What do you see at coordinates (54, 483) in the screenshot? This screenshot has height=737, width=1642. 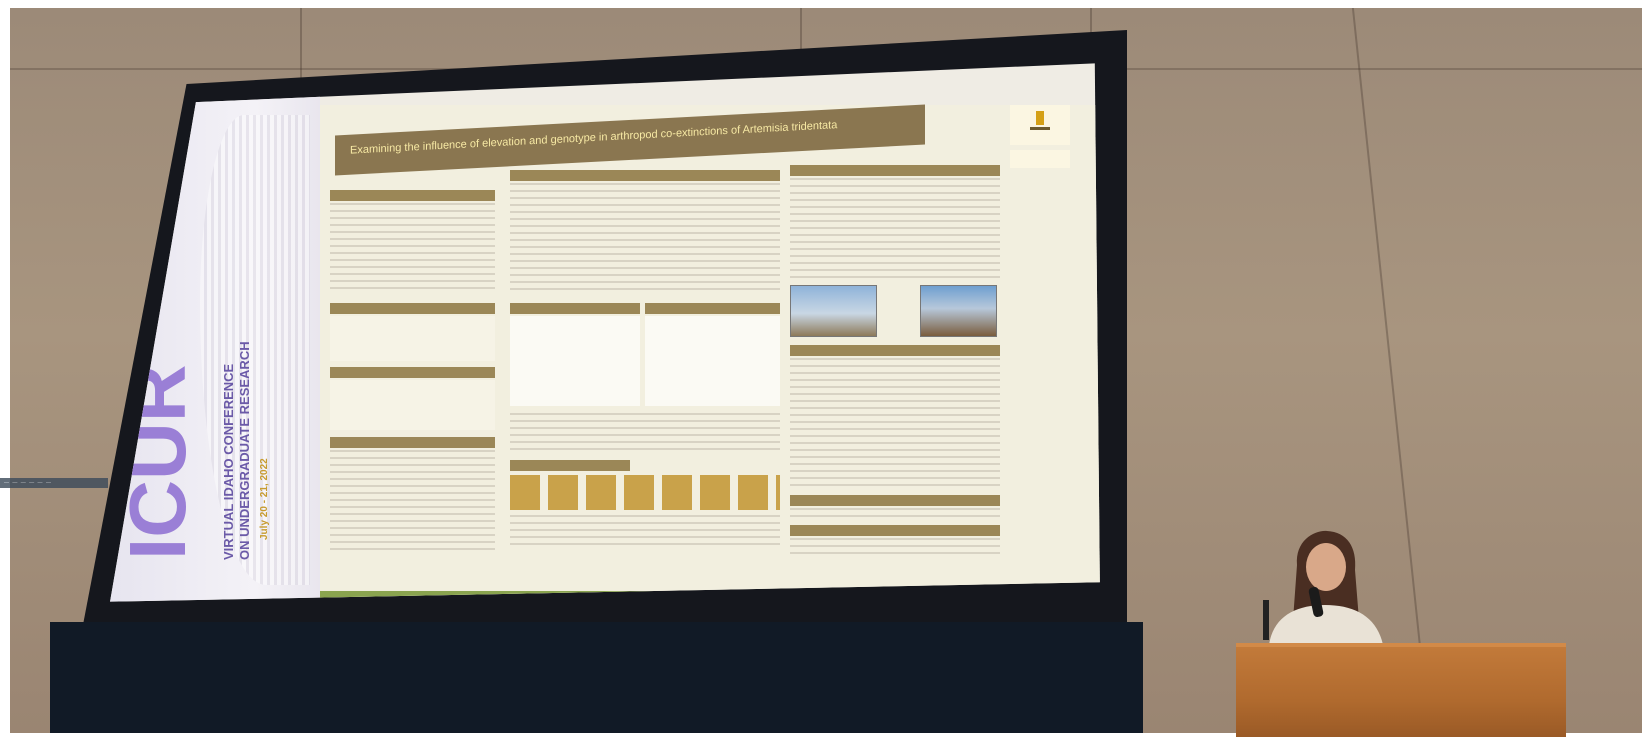 I see `wall-sign: — — — — — —` at bounding box center [54, 483].